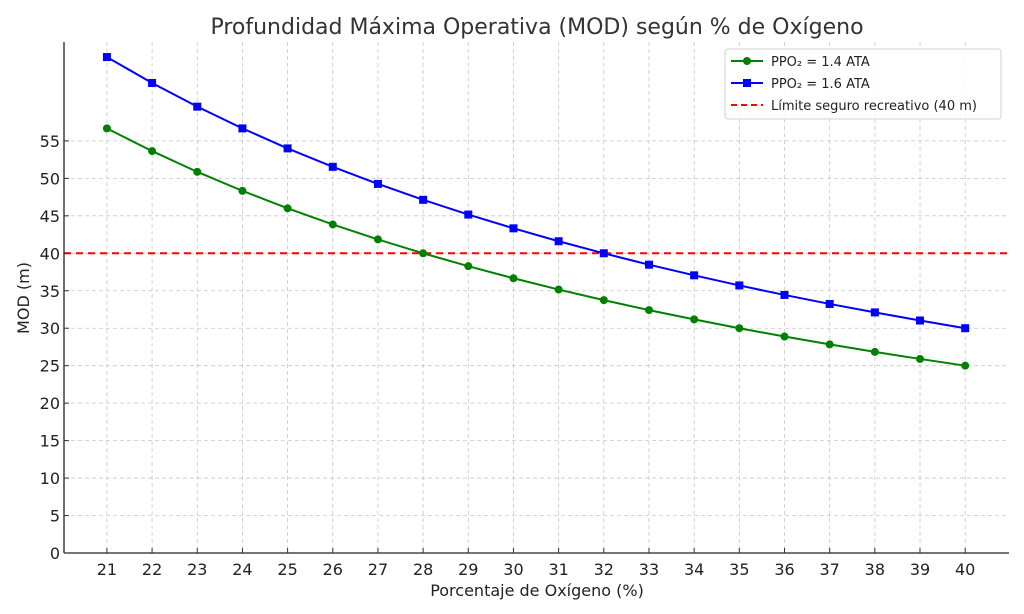 This screenshot has width=1024, height=614. Describe the element at coordinates (820, 62) in the screenshot. I see `legend-label-1.4: PPO₂ = 1.4 ATA` at that location.